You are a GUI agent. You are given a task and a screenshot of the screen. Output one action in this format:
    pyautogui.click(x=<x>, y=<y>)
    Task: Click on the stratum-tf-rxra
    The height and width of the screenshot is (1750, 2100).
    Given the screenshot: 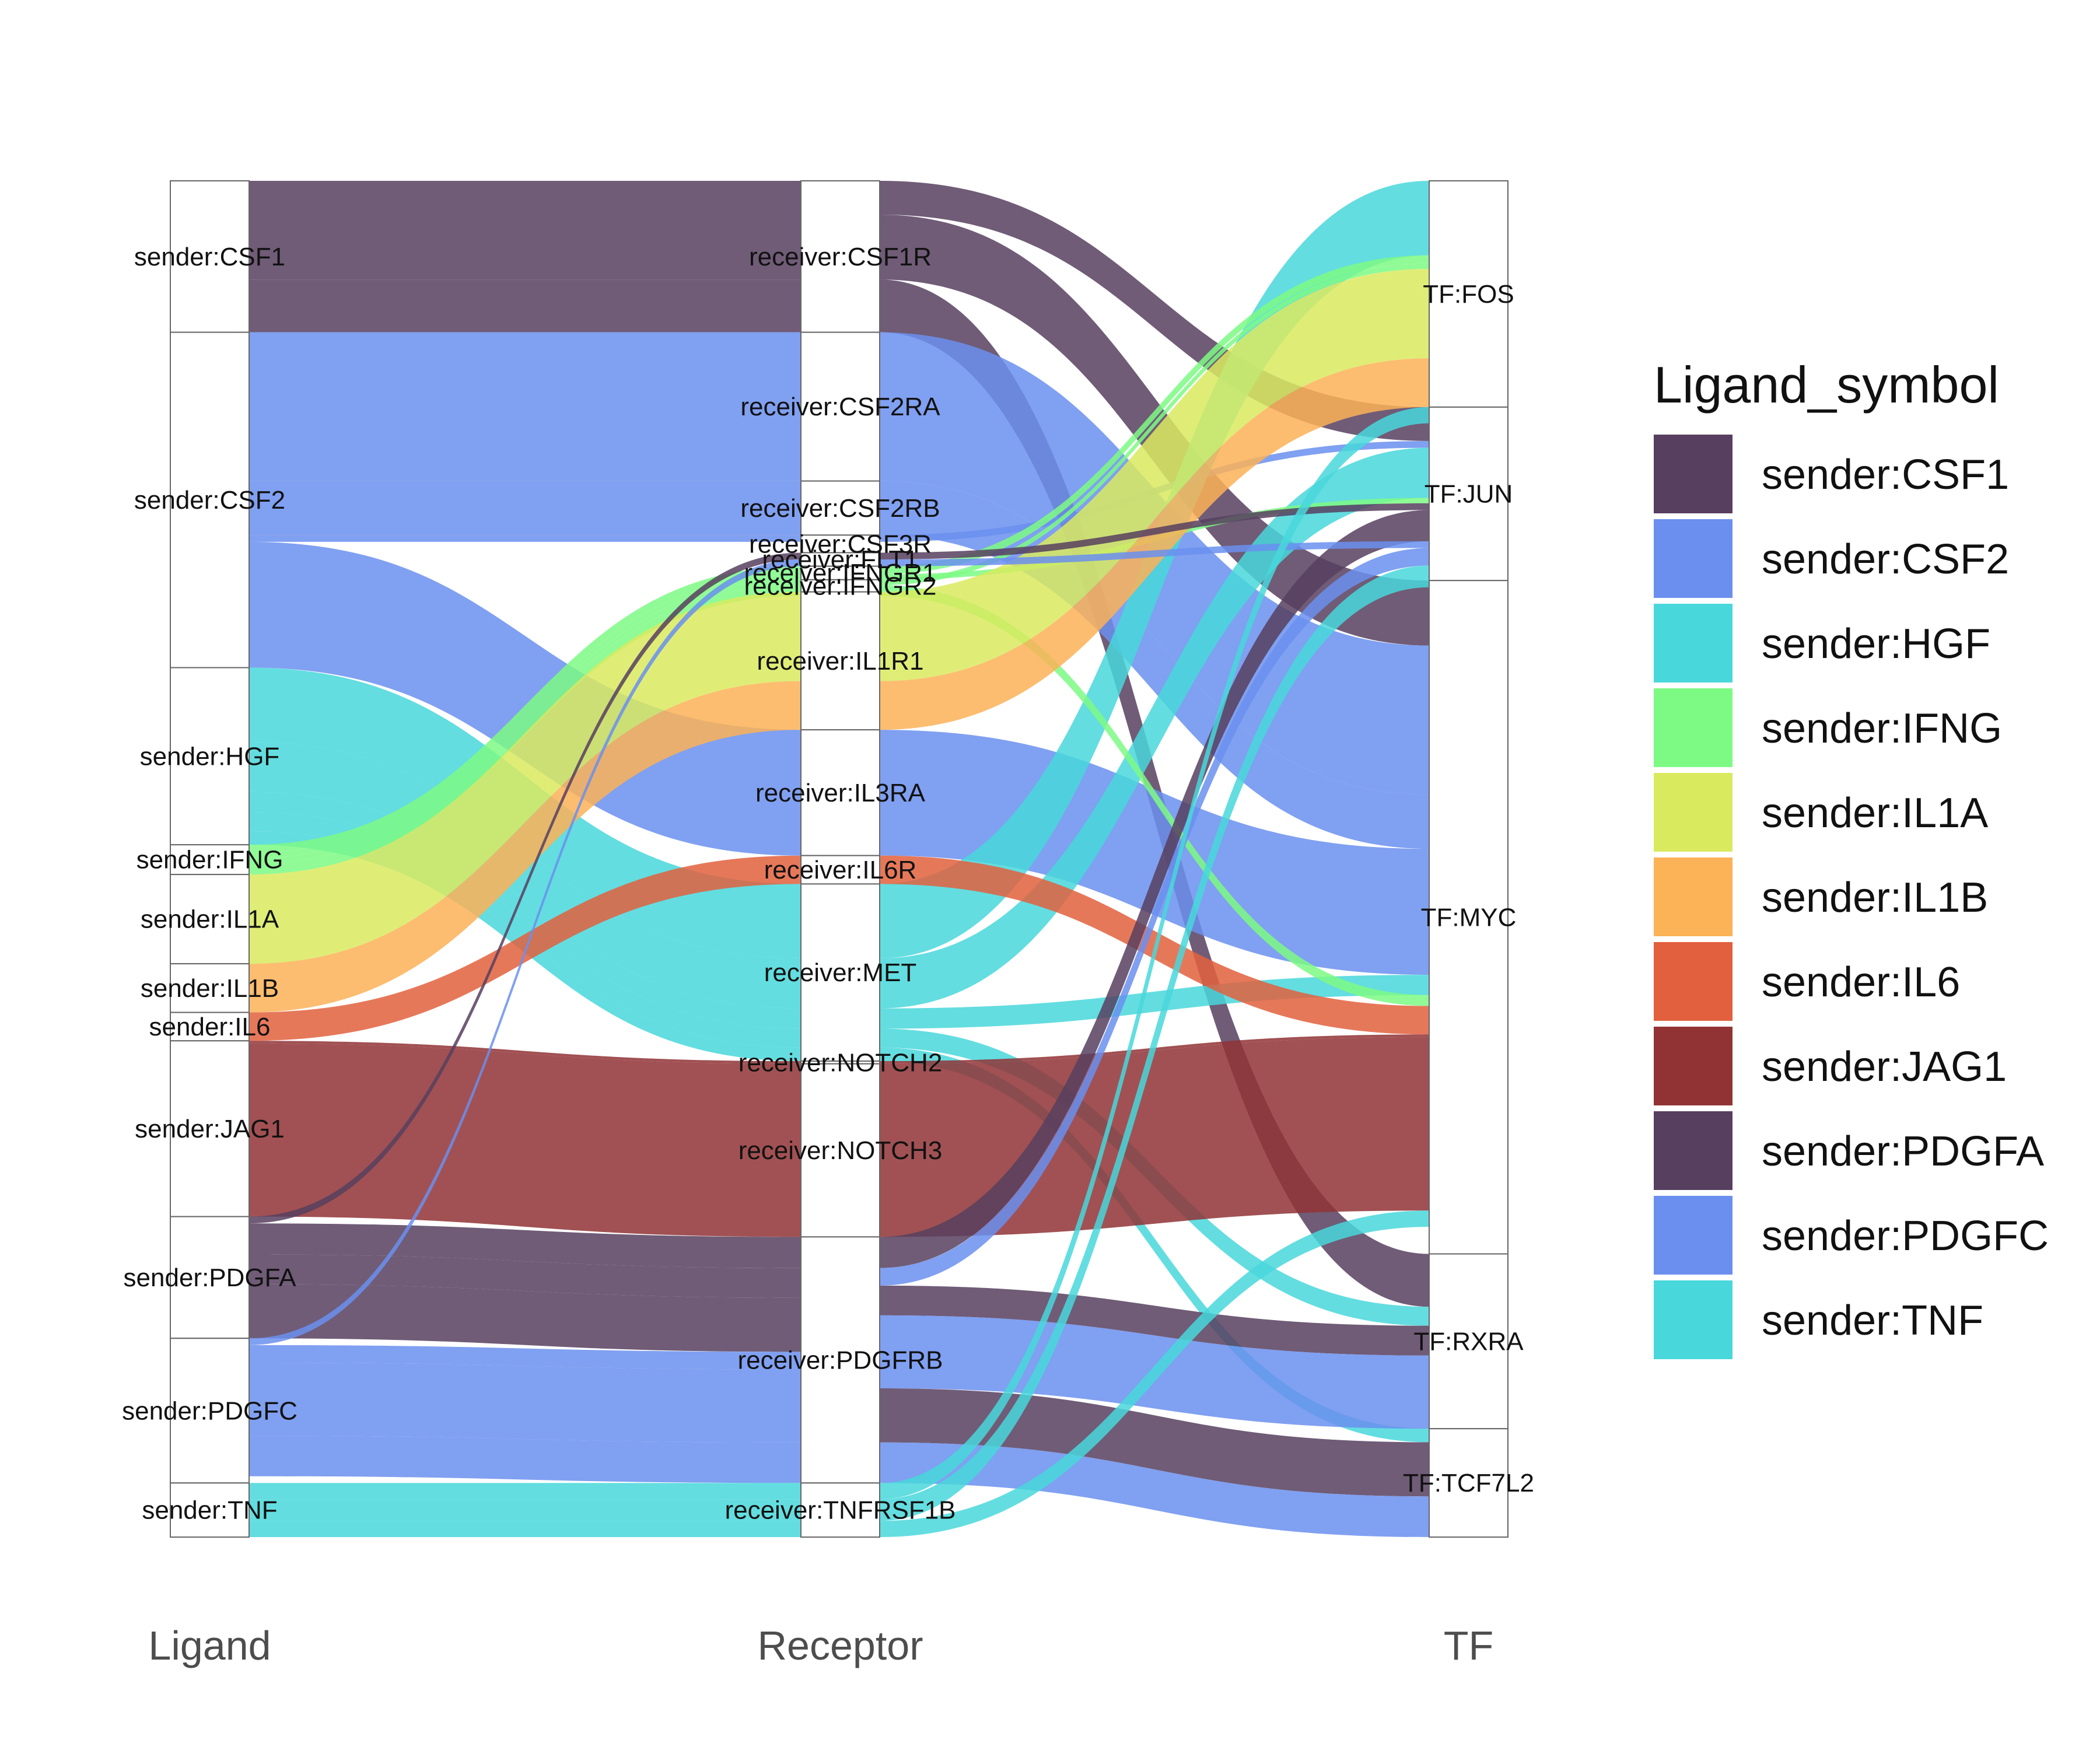 What is the action you would take?
    pyautogui.click(x=1468, y=1342)
    